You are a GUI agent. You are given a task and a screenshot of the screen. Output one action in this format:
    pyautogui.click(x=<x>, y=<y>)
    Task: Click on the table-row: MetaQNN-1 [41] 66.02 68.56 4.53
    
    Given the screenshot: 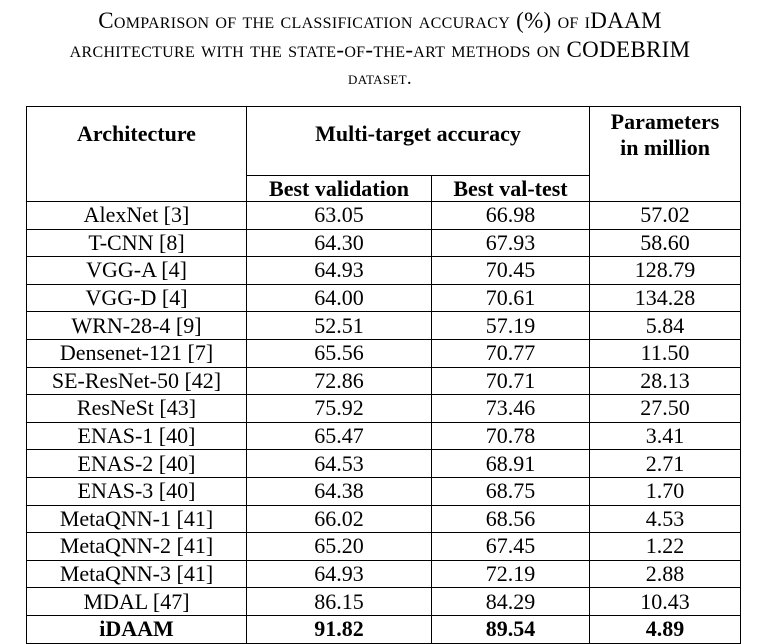 What is the action you would take?
    pyautogui.click(x=384, y=519)
    